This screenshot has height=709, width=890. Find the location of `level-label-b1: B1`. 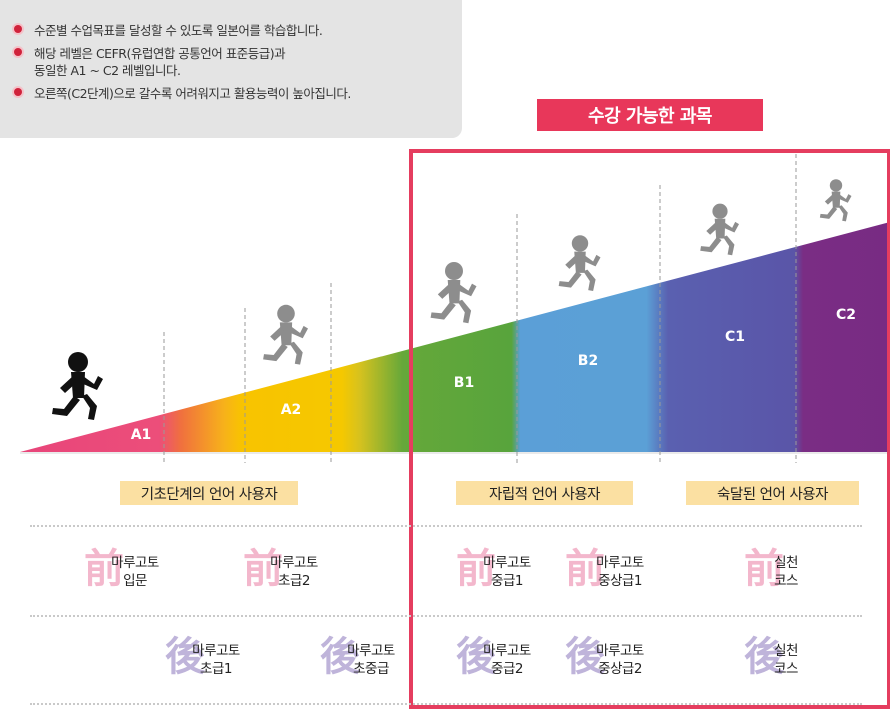

level-label-b1: B1 is located at coordinates (464, 383).